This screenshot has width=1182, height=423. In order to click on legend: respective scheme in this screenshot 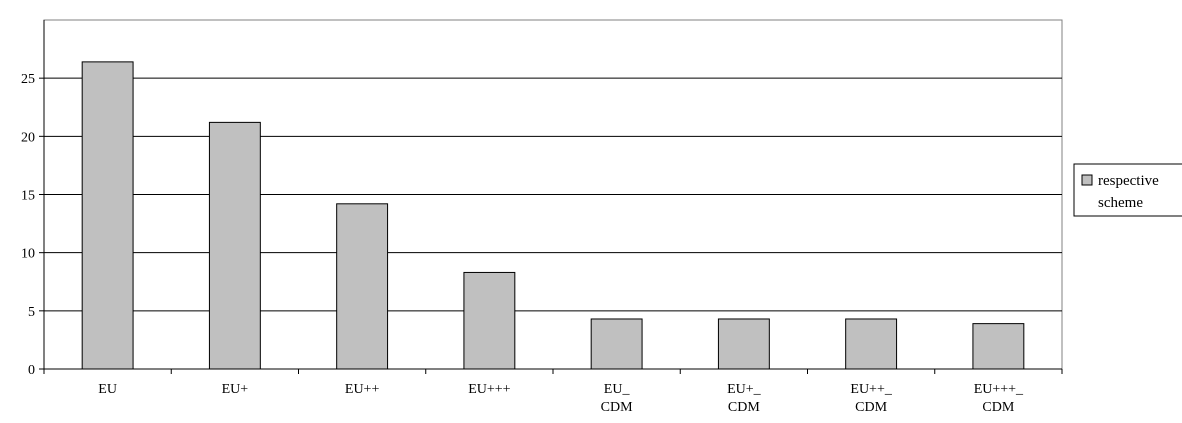, I will do `click(1127, 190)`.